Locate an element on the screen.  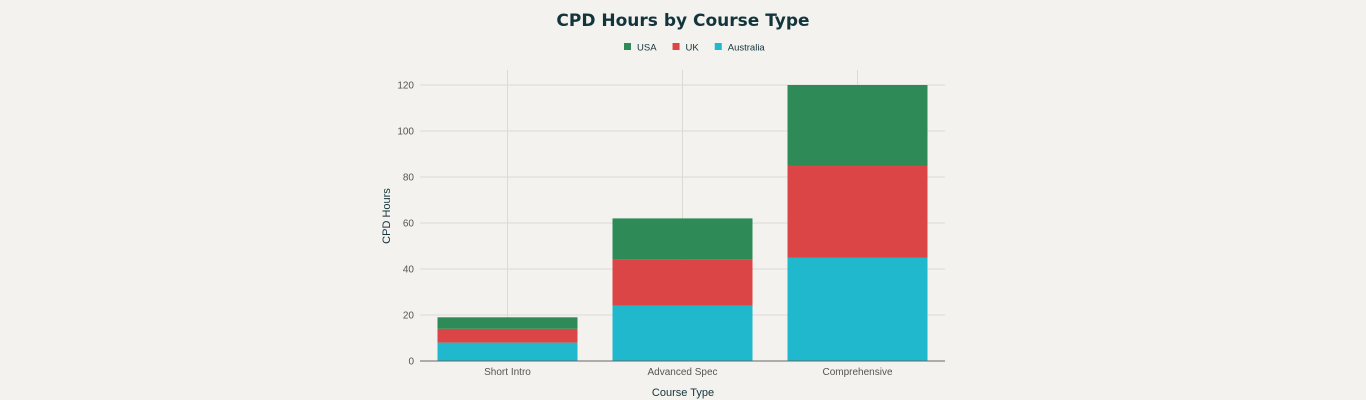
y-tick-label: 100 is located at coordinates (405, 132).